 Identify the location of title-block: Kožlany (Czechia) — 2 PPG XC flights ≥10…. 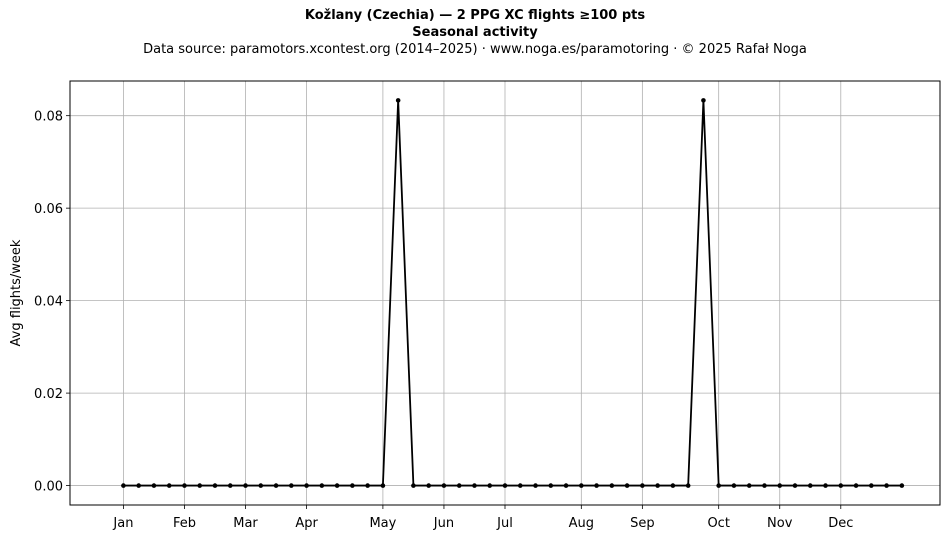
(475, 32).